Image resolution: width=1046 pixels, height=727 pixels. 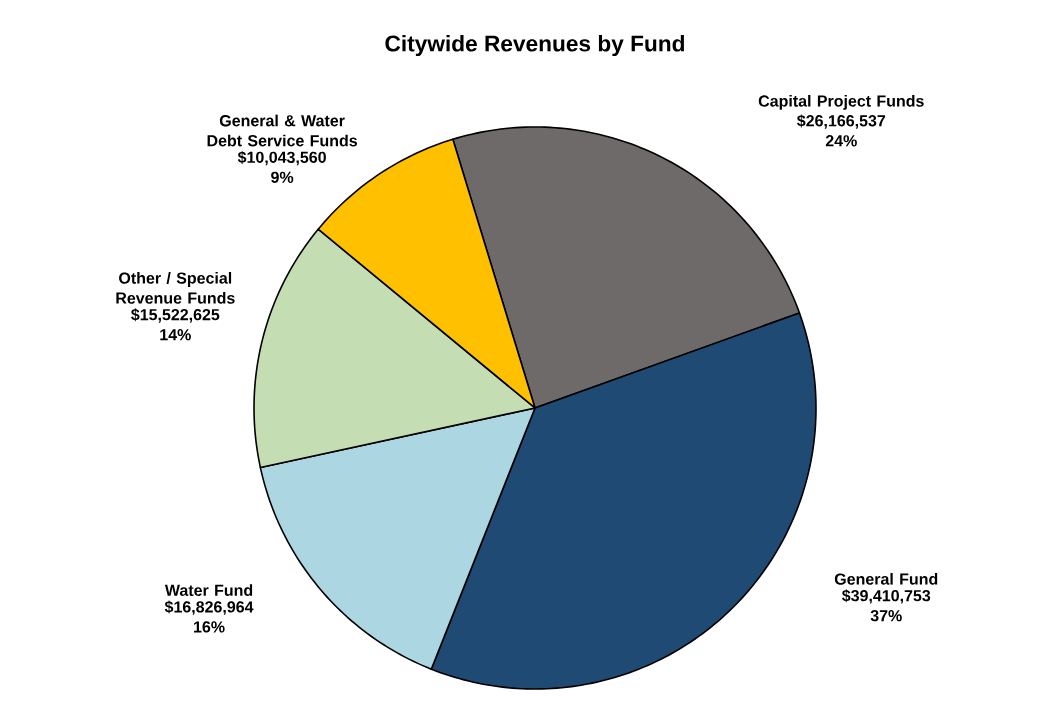 I want to click on data-label: $15,522,625 14%, so click(x=175, y=324).